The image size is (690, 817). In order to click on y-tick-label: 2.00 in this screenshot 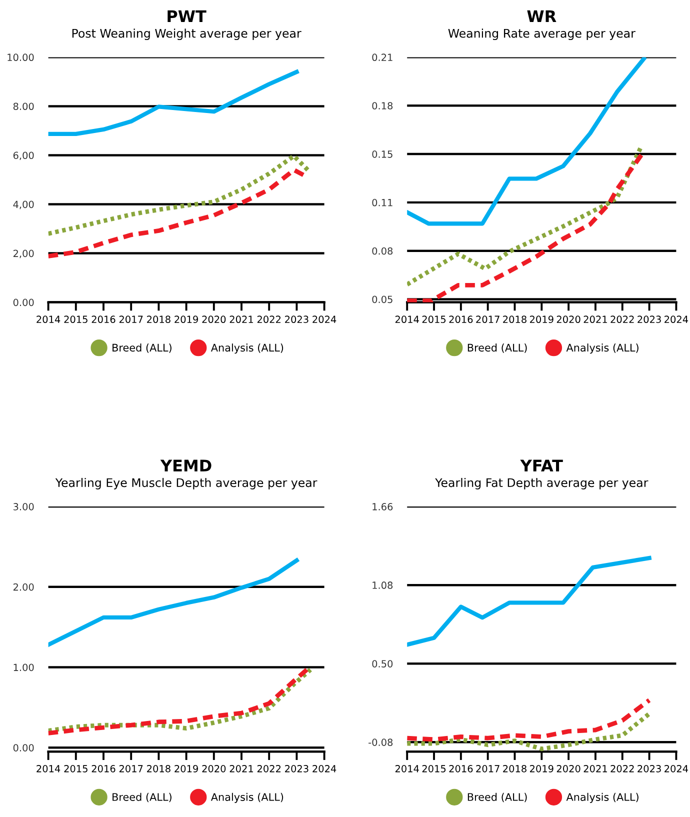, I will do `click(23, 587)`.